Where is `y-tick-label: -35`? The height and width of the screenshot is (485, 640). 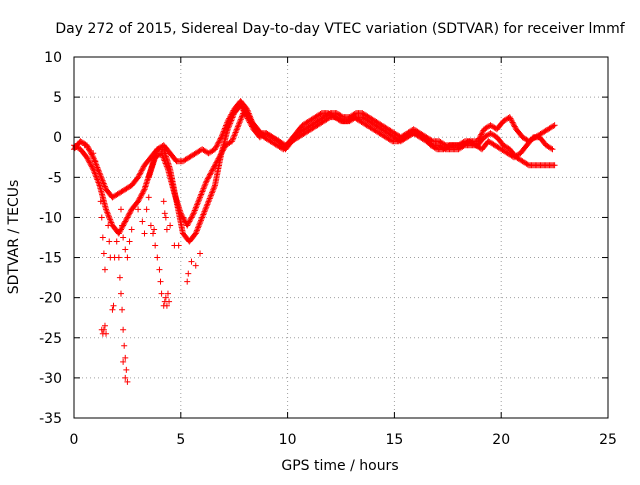
y-tick-label: -35 is located at coordinates (50, 419).